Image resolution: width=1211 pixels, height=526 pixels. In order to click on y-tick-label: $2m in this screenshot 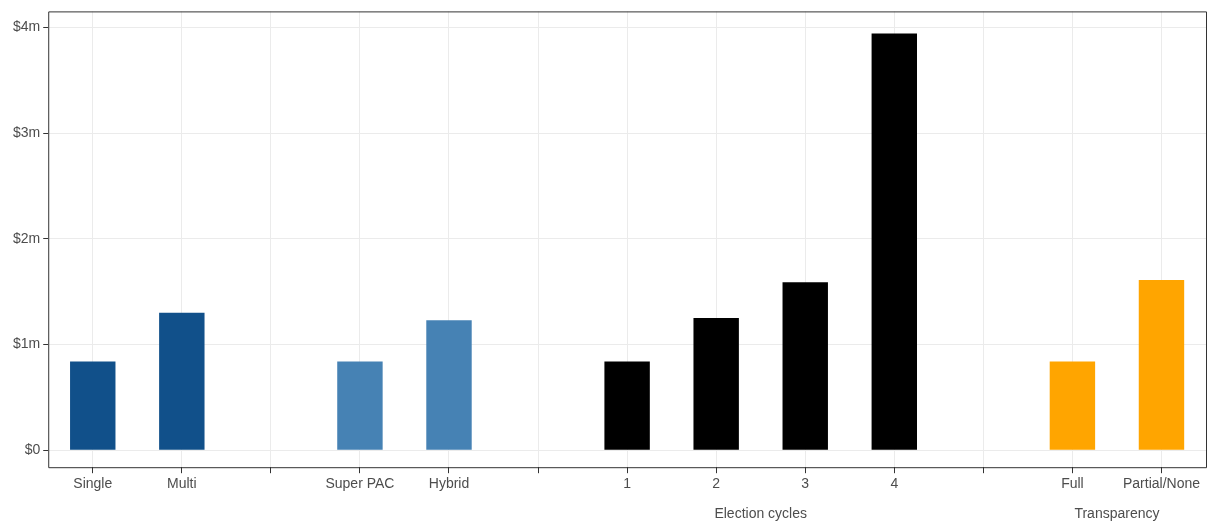, I will do `click(27, 237)`.